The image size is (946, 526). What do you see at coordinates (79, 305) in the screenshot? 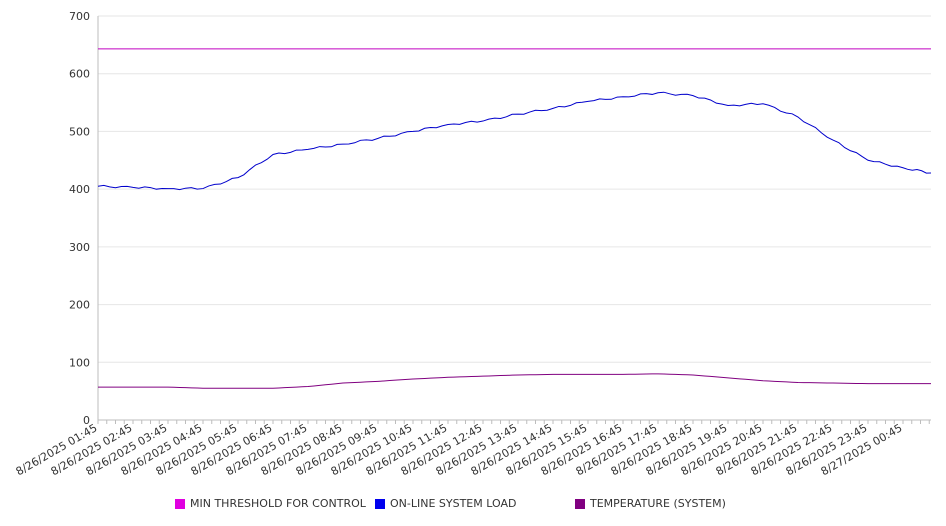
I see `y-tick-label: 200` at bounding box center [79, 305].